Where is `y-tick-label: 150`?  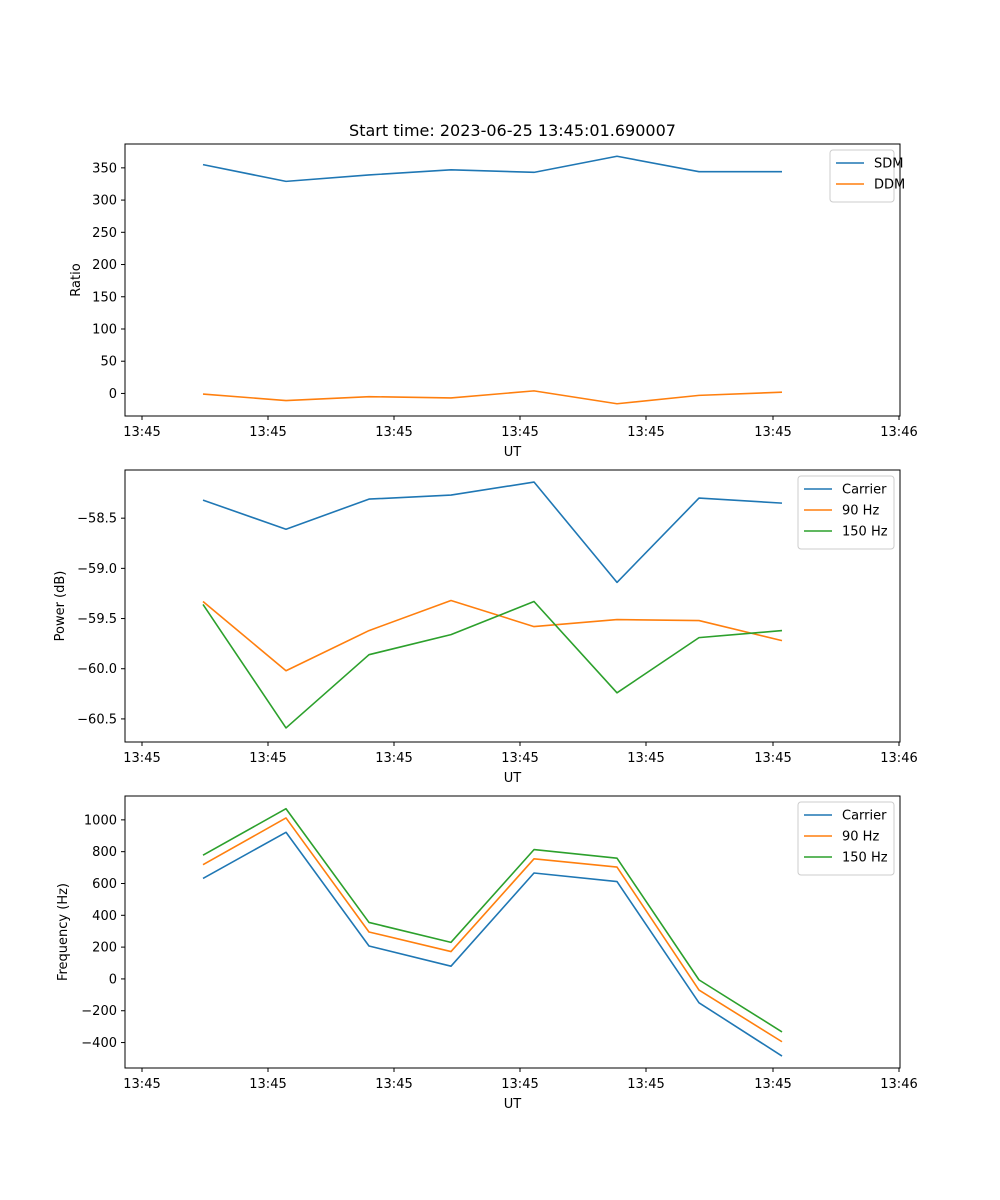
y-tick-label: 150 is located at coordinates (104, 297).